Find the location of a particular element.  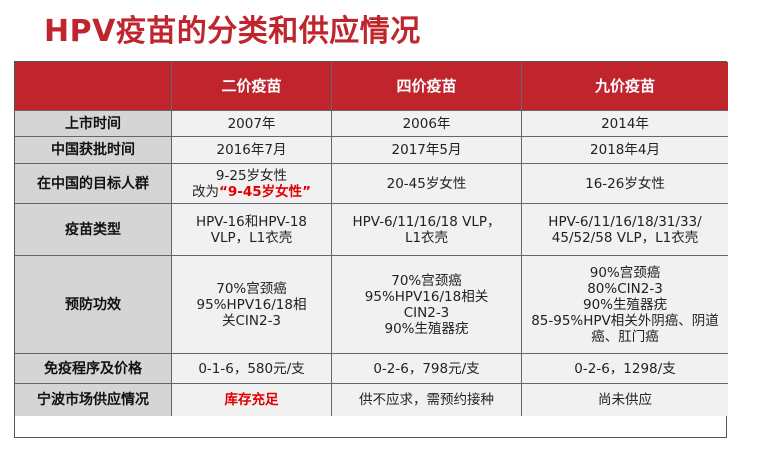

table-cell: 2016年7月 is located at coordinates (252, 150).